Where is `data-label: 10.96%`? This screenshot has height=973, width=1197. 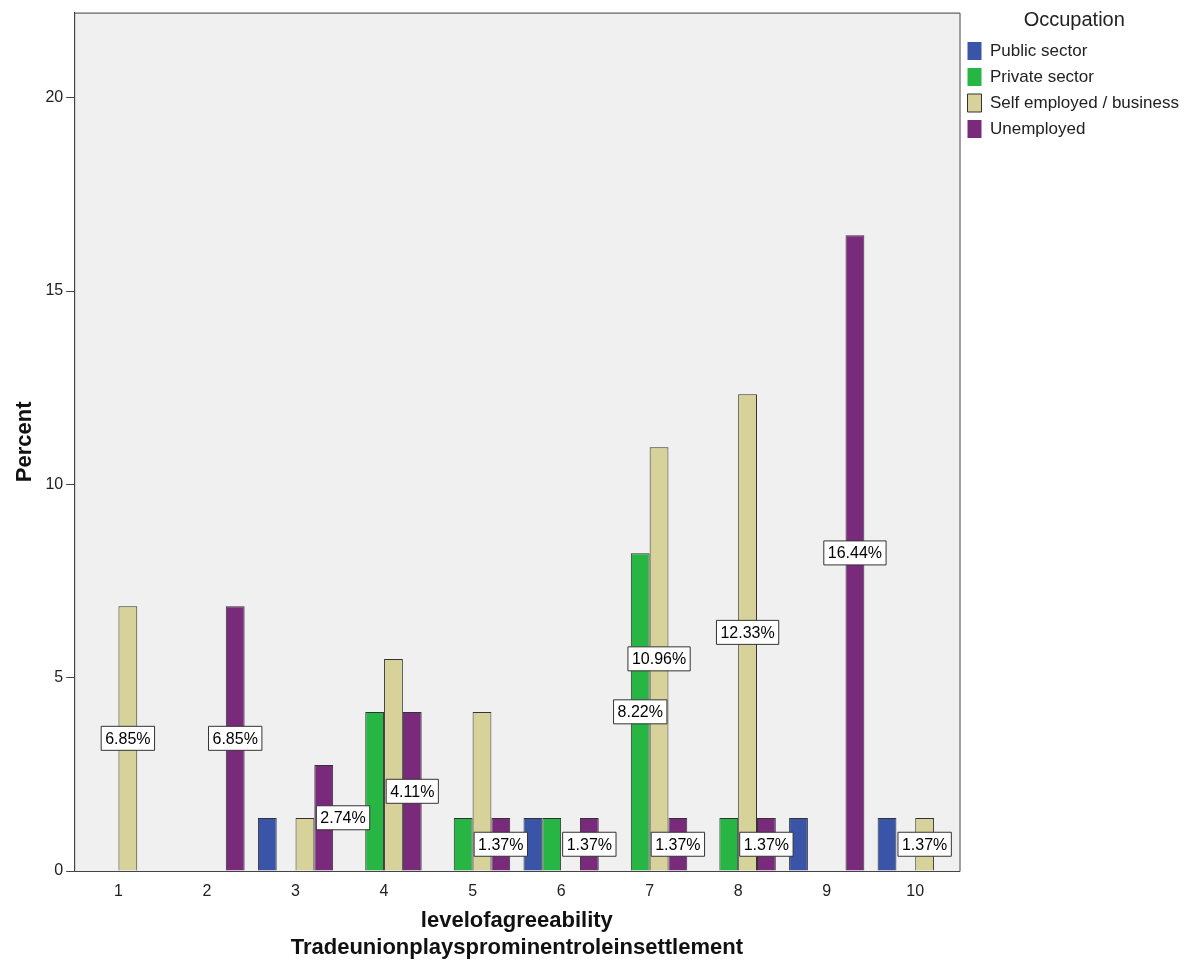
data-label: 10.96% is located at coordinates (659, 659).